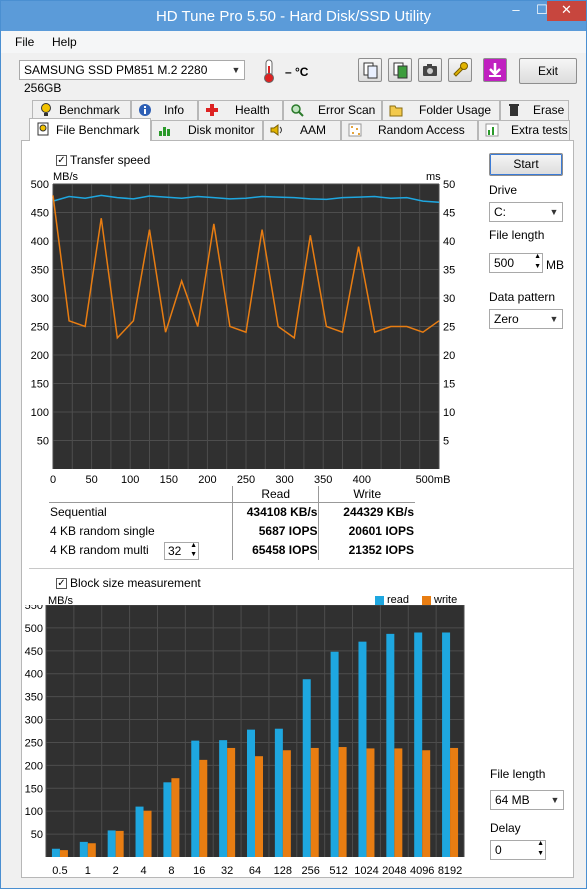 The width and height of the screenshot is (587, 889). Describe the element at coordinates (449, 271) in the screenshot. I see `y-tick-label-right: 35` at that location.